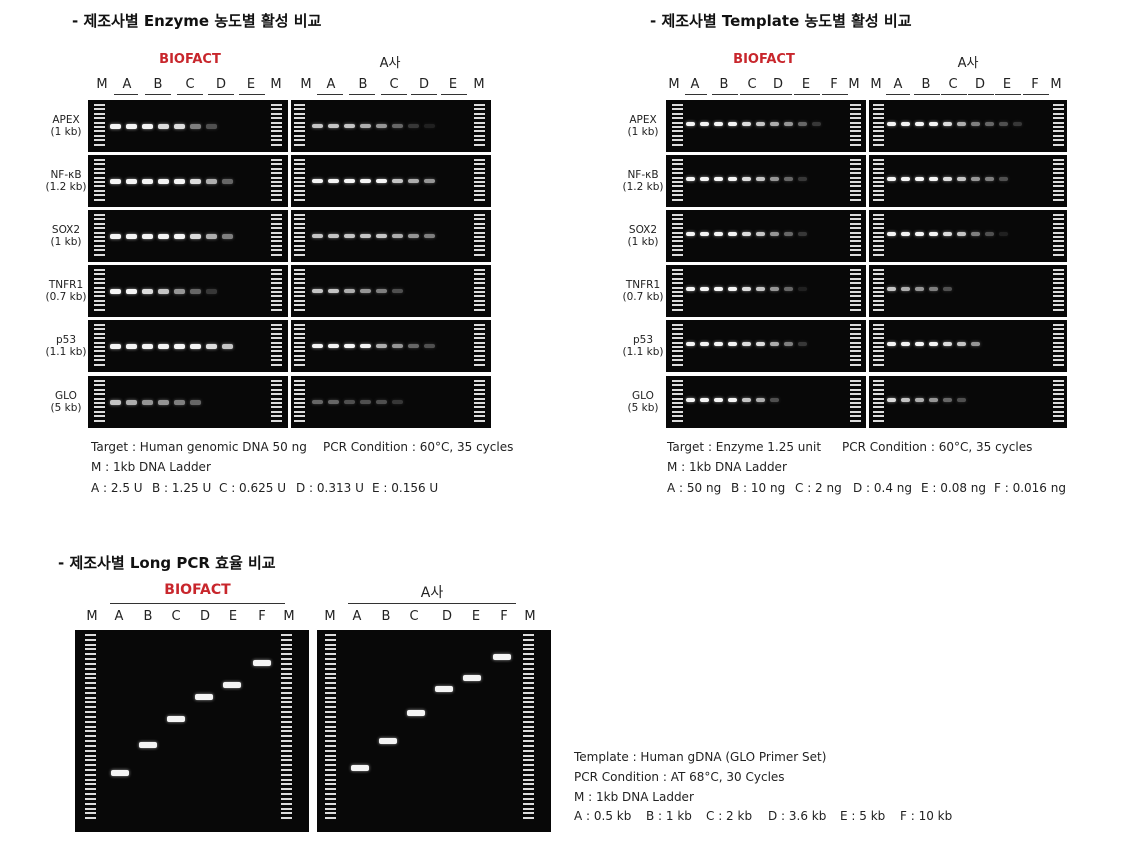 The height and width of the screenshot is (850, 1134). Describe the element at coordinates (66, 187) in the screenshot. I see `gene-size: (1.2 kb)` at that location.